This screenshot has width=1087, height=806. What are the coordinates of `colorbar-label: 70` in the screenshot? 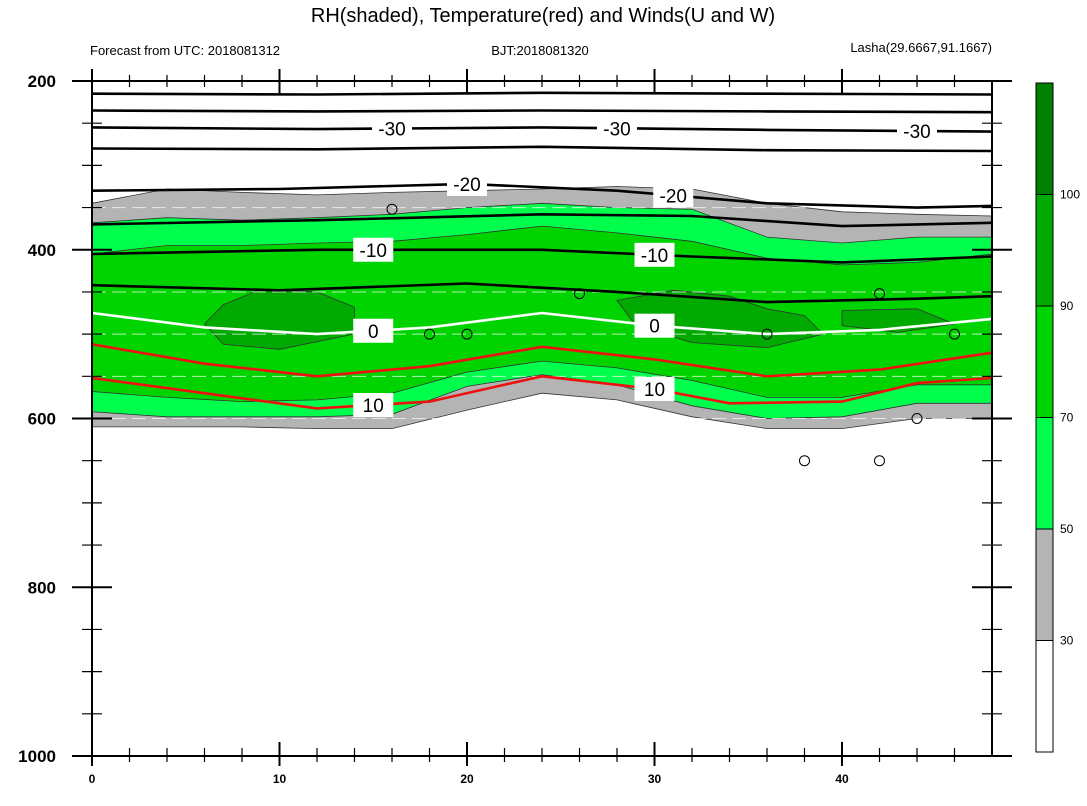 It's located at (1067, 418).